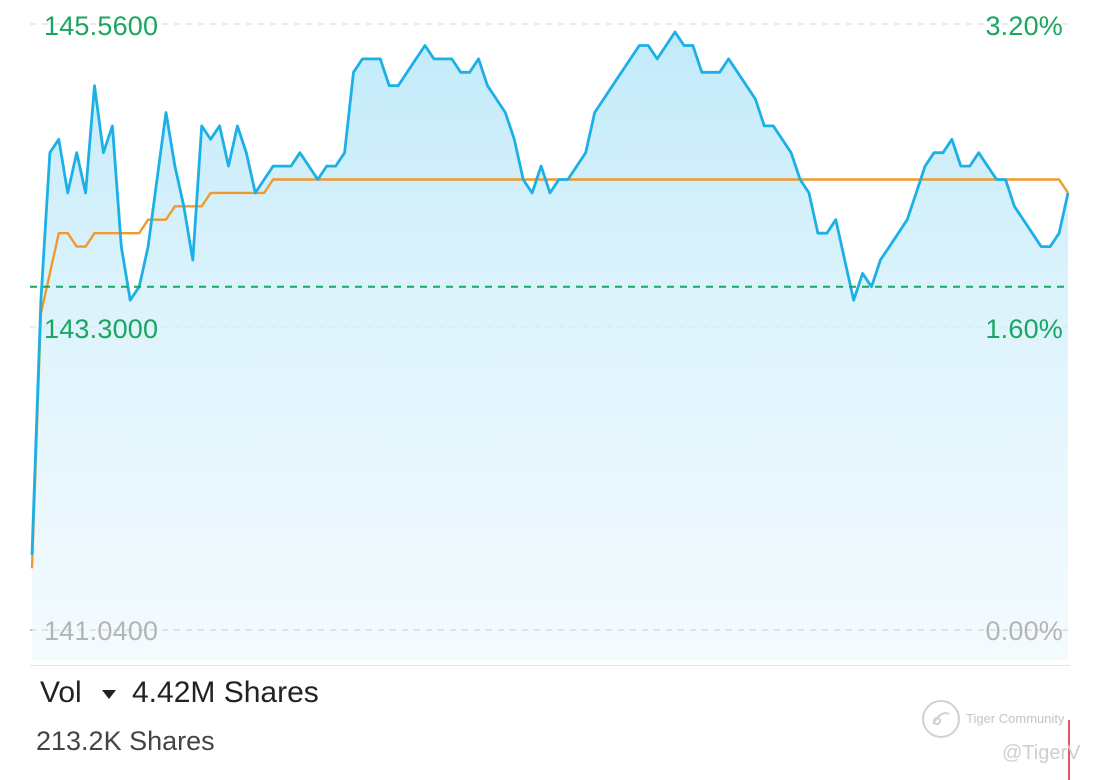 This screenshot has width=1100, height=780. Describe the element at coordinates (101, 26) in the screenshot. I see `y-left-tick-high: 145.5600` at that location.